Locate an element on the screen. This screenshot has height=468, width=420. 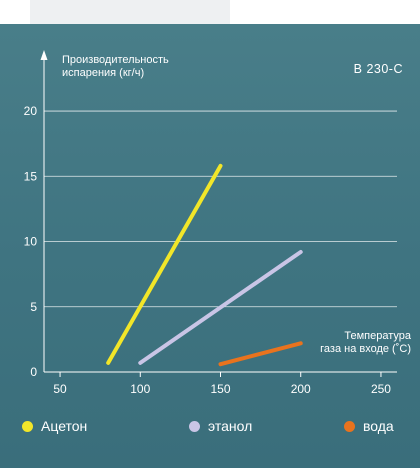
y-tick-label-10: 10 is located at coordinates (31, 242).